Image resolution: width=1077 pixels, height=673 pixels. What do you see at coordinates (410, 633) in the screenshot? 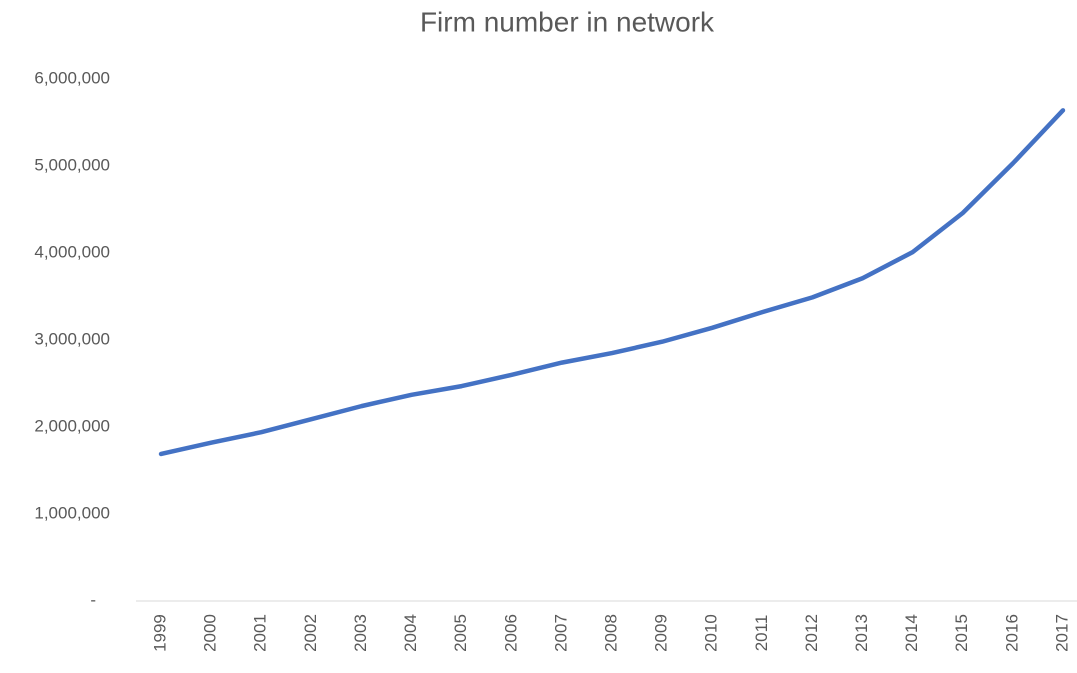
I see `x-tick-label: 2004` at bounding box center [410, 633].